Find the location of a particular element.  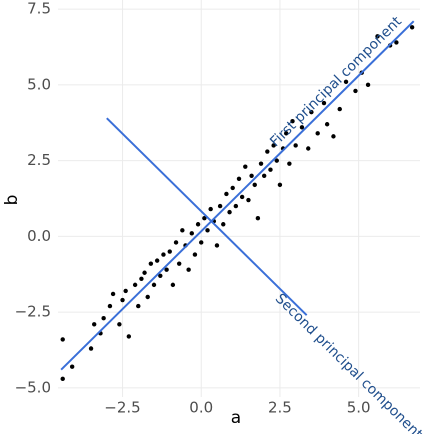

y-tick-label: 7.5 is located at coordinates (39, 9).